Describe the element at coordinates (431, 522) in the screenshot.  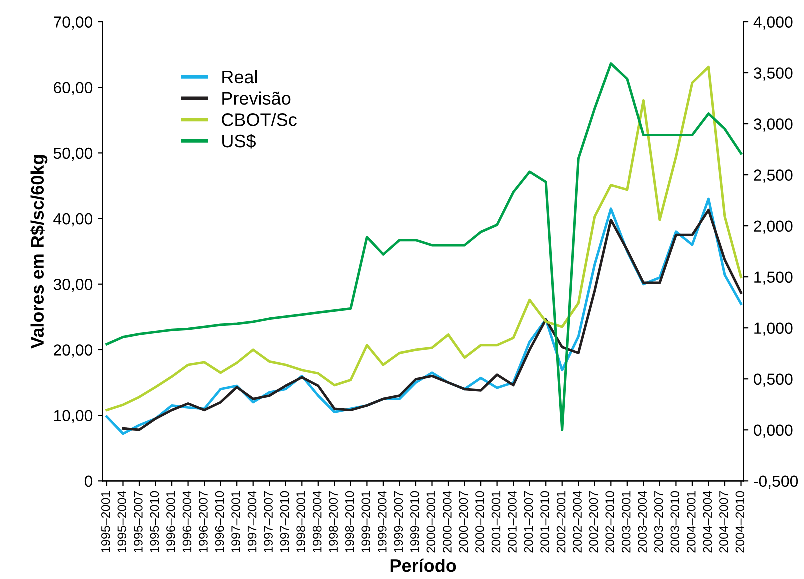
I see `x-tick-label: 2000–2001` at that location.